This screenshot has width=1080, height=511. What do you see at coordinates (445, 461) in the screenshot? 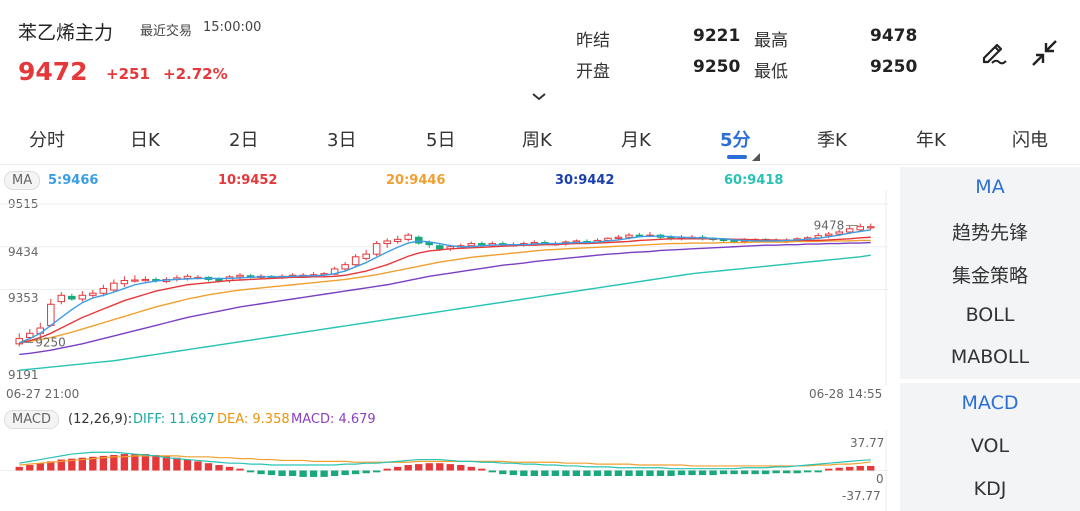
I see `macd-dea-line` at bounding box center [445, 461].